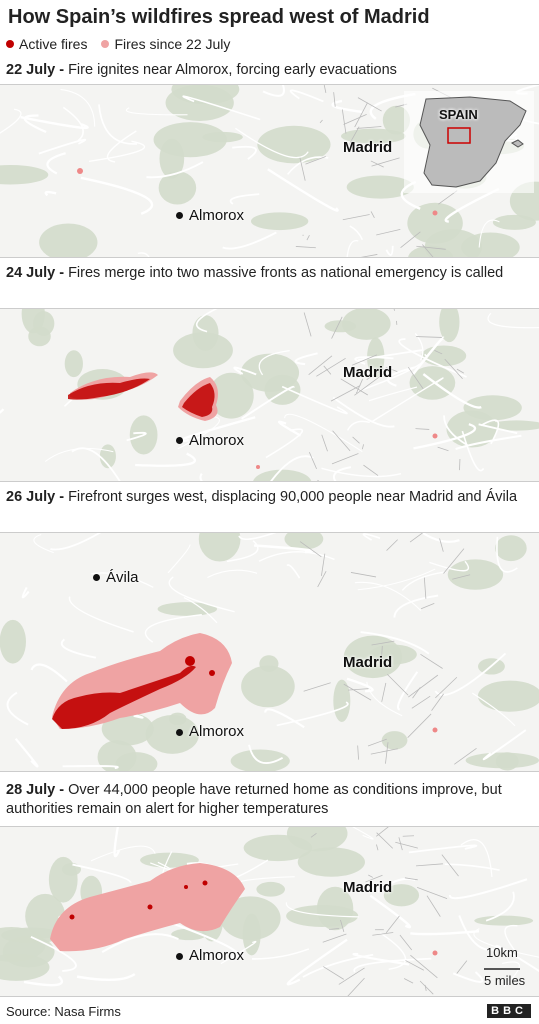 Image resolution: width=539 pixels, height=1024 pixels. I want to click on caption-date: 24 July -, so click(35, 273).